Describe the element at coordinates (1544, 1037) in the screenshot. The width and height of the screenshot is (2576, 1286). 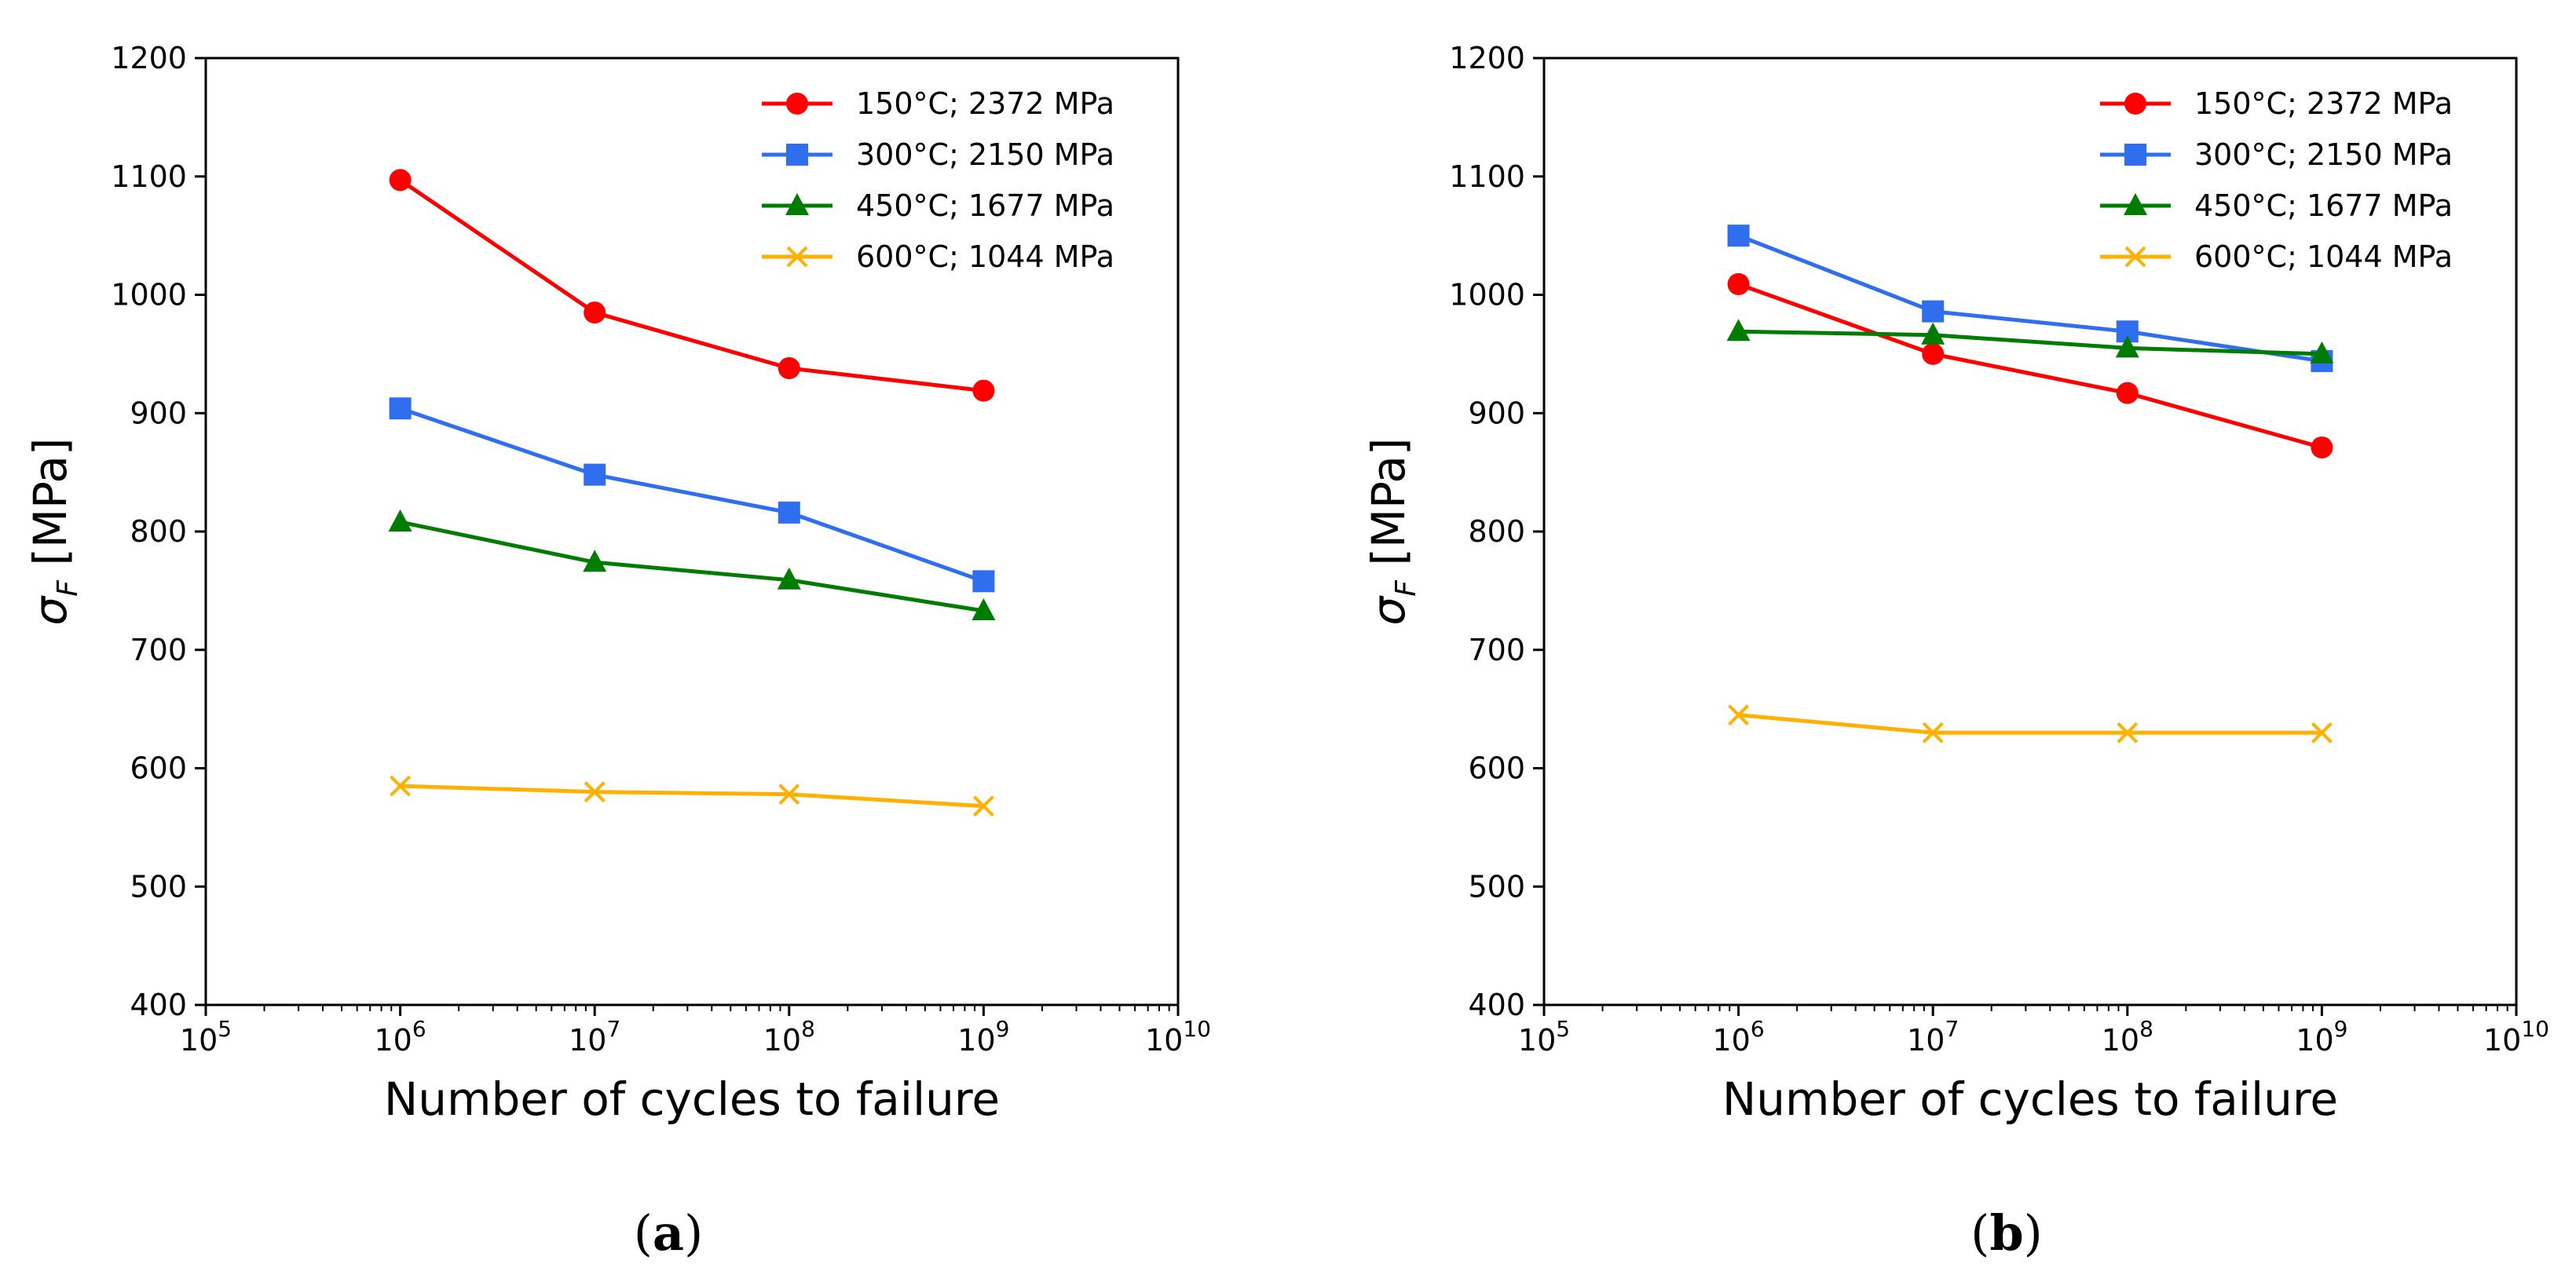
I see `x-tick-label: 10⁵` at that location.